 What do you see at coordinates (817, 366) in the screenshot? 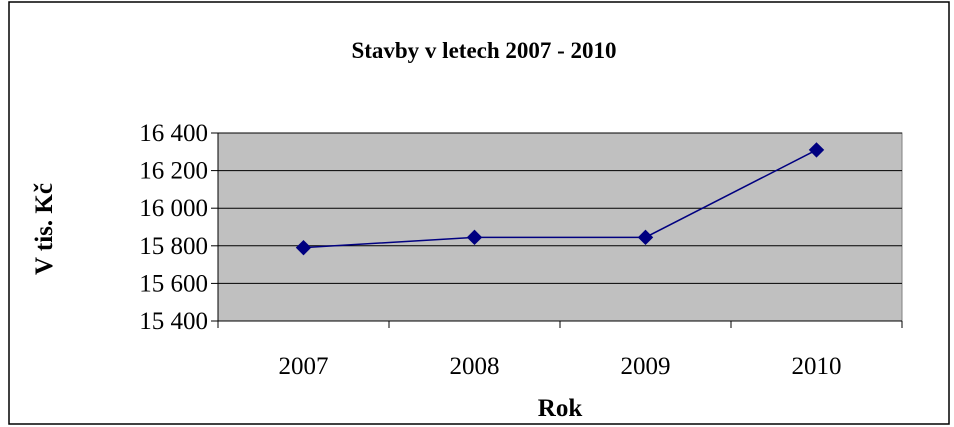
I see `x-tick-label: 2010` at bounding box center [817, 366].